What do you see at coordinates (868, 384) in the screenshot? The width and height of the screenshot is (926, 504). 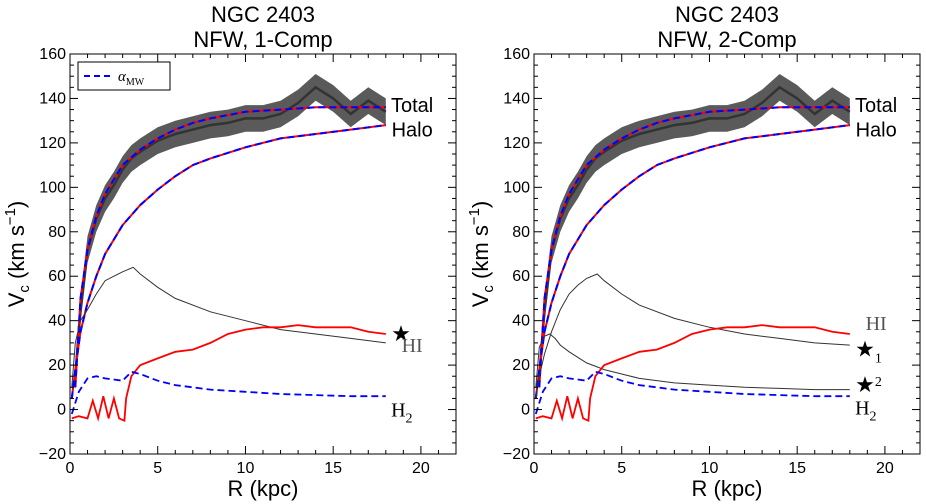 I see `curve-label--4: ★2` at bounding box center [868, 384].